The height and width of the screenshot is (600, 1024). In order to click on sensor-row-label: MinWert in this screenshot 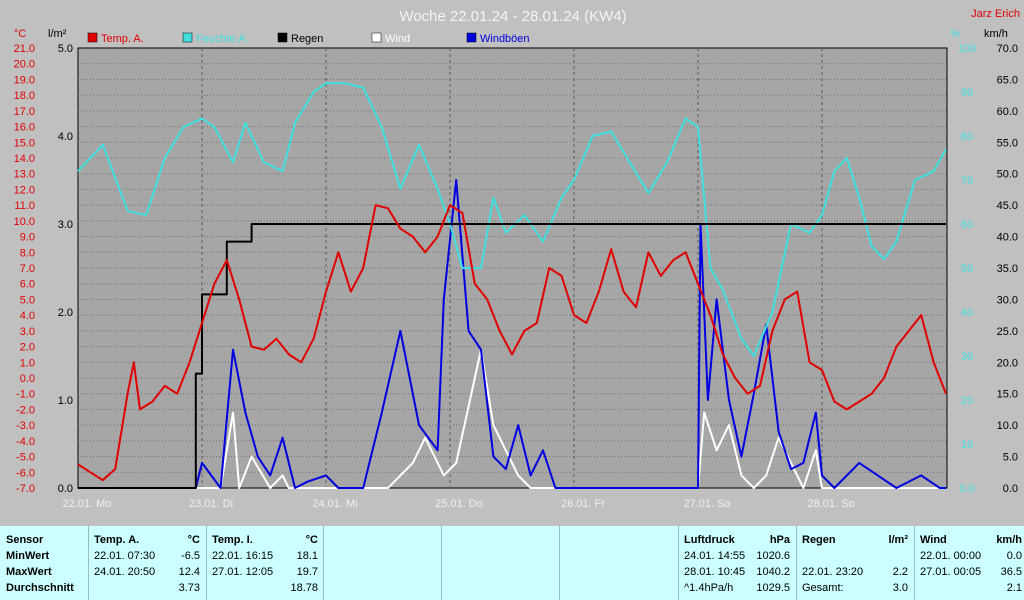, I will do `click(28, 556)`.